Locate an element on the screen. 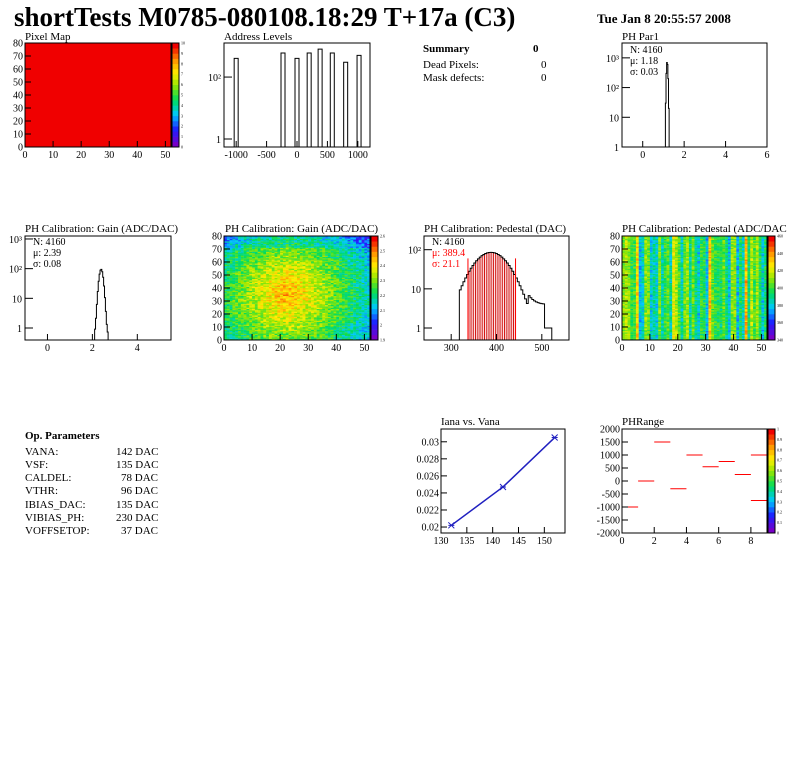 This screenshot has width=796, height=772. address-peak is located at coordinates (346, 104).